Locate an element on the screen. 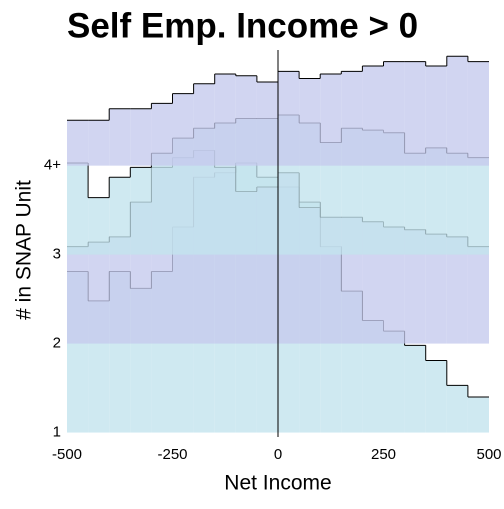  x-tick-label: -500 is located at coordinates (67, 454).